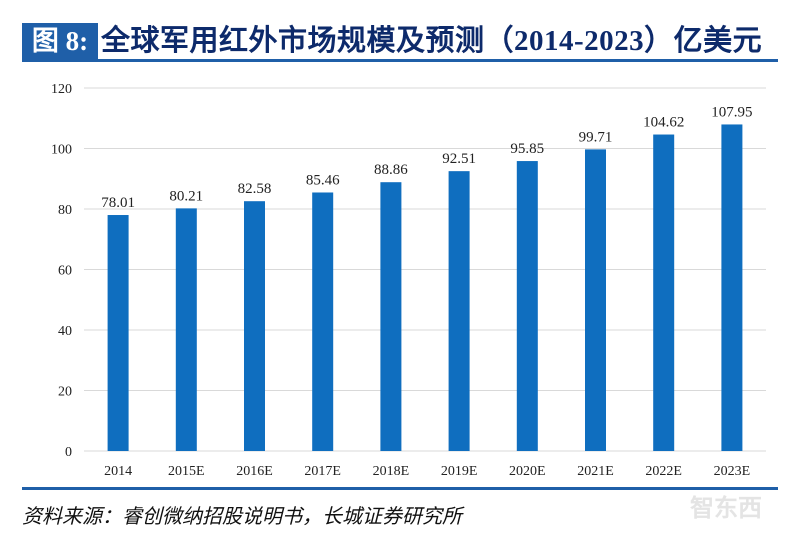 This screenshot has height=539, width=800. What do you see at coordinates (596, 137) in the screenshot?
I see `data-label: 99.71` at bounding box center [596, 137].